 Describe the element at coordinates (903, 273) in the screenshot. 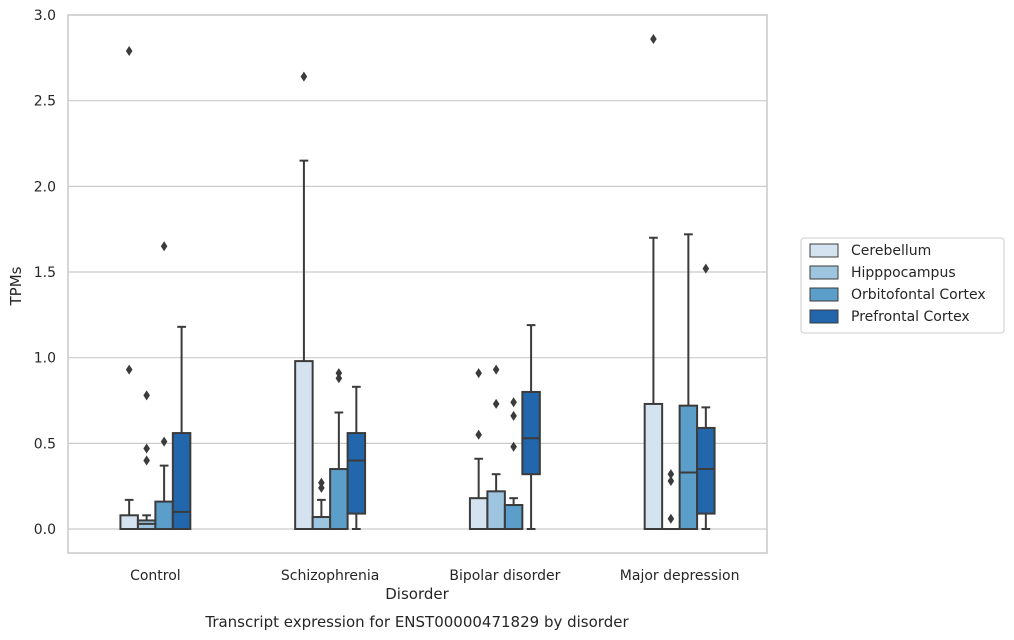

I see `legend-label: Hipppocampus` at that location.